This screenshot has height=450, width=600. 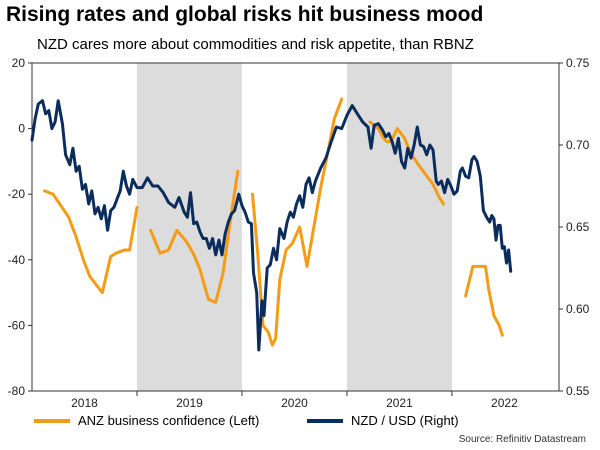 I want to click on left-axis-tick-label: -60, so click(x=17, y=325).